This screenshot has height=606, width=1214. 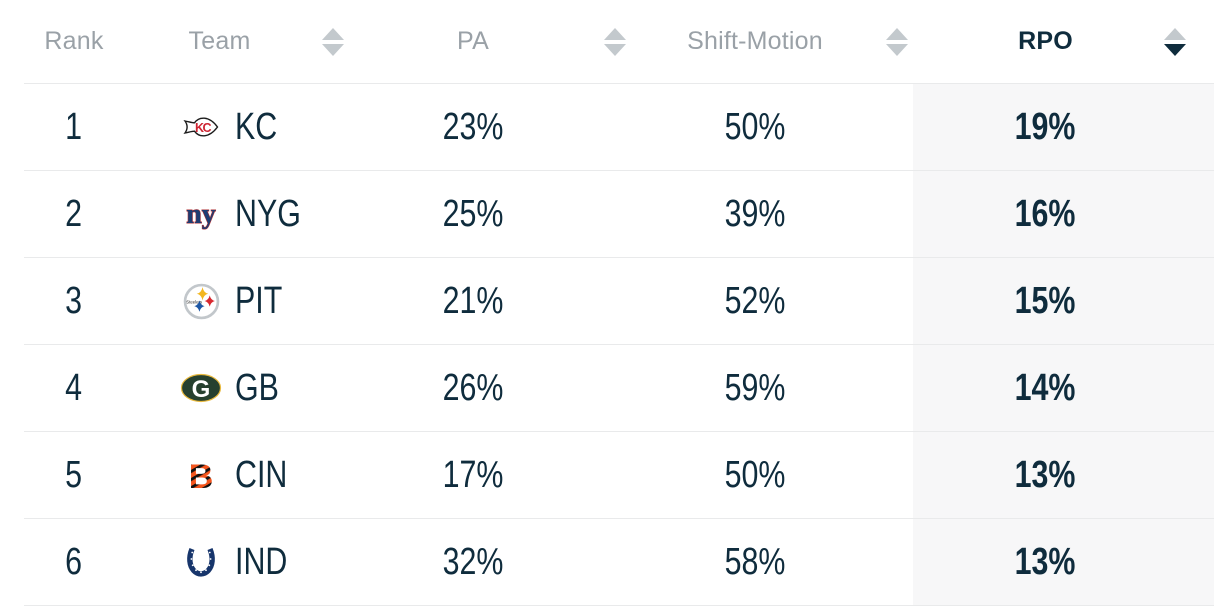 I want to click on rank-cell: 5, so click(x=74, y=475).